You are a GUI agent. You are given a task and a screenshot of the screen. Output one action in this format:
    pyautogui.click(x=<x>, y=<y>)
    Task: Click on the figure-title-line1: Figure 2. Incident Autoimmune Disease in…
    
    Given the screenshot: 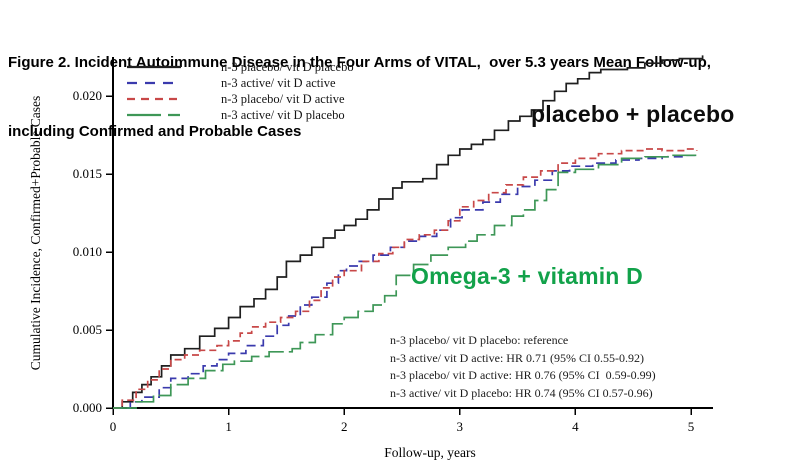 What is the action you would take?
    pyautogui.click(x=359, y=62)
    